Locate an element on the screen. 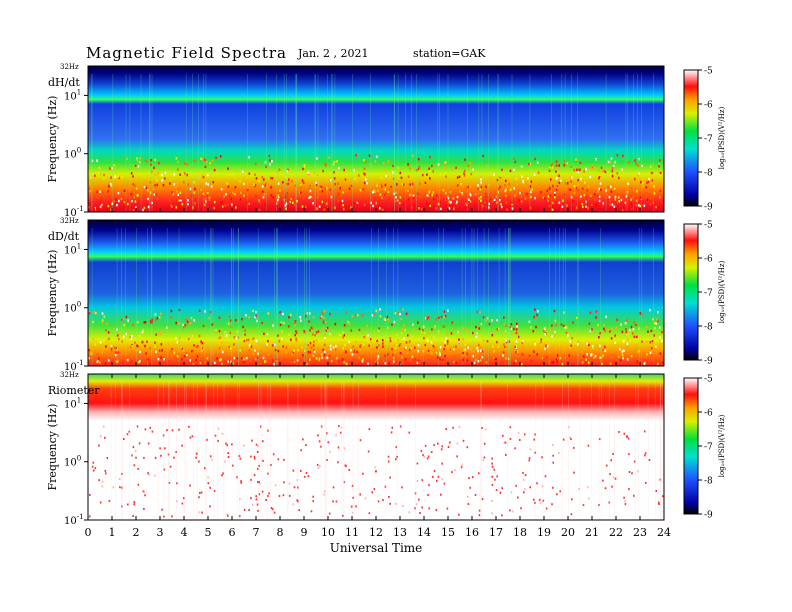  x-tick-label: 15 is located at coordinates (448, 532).